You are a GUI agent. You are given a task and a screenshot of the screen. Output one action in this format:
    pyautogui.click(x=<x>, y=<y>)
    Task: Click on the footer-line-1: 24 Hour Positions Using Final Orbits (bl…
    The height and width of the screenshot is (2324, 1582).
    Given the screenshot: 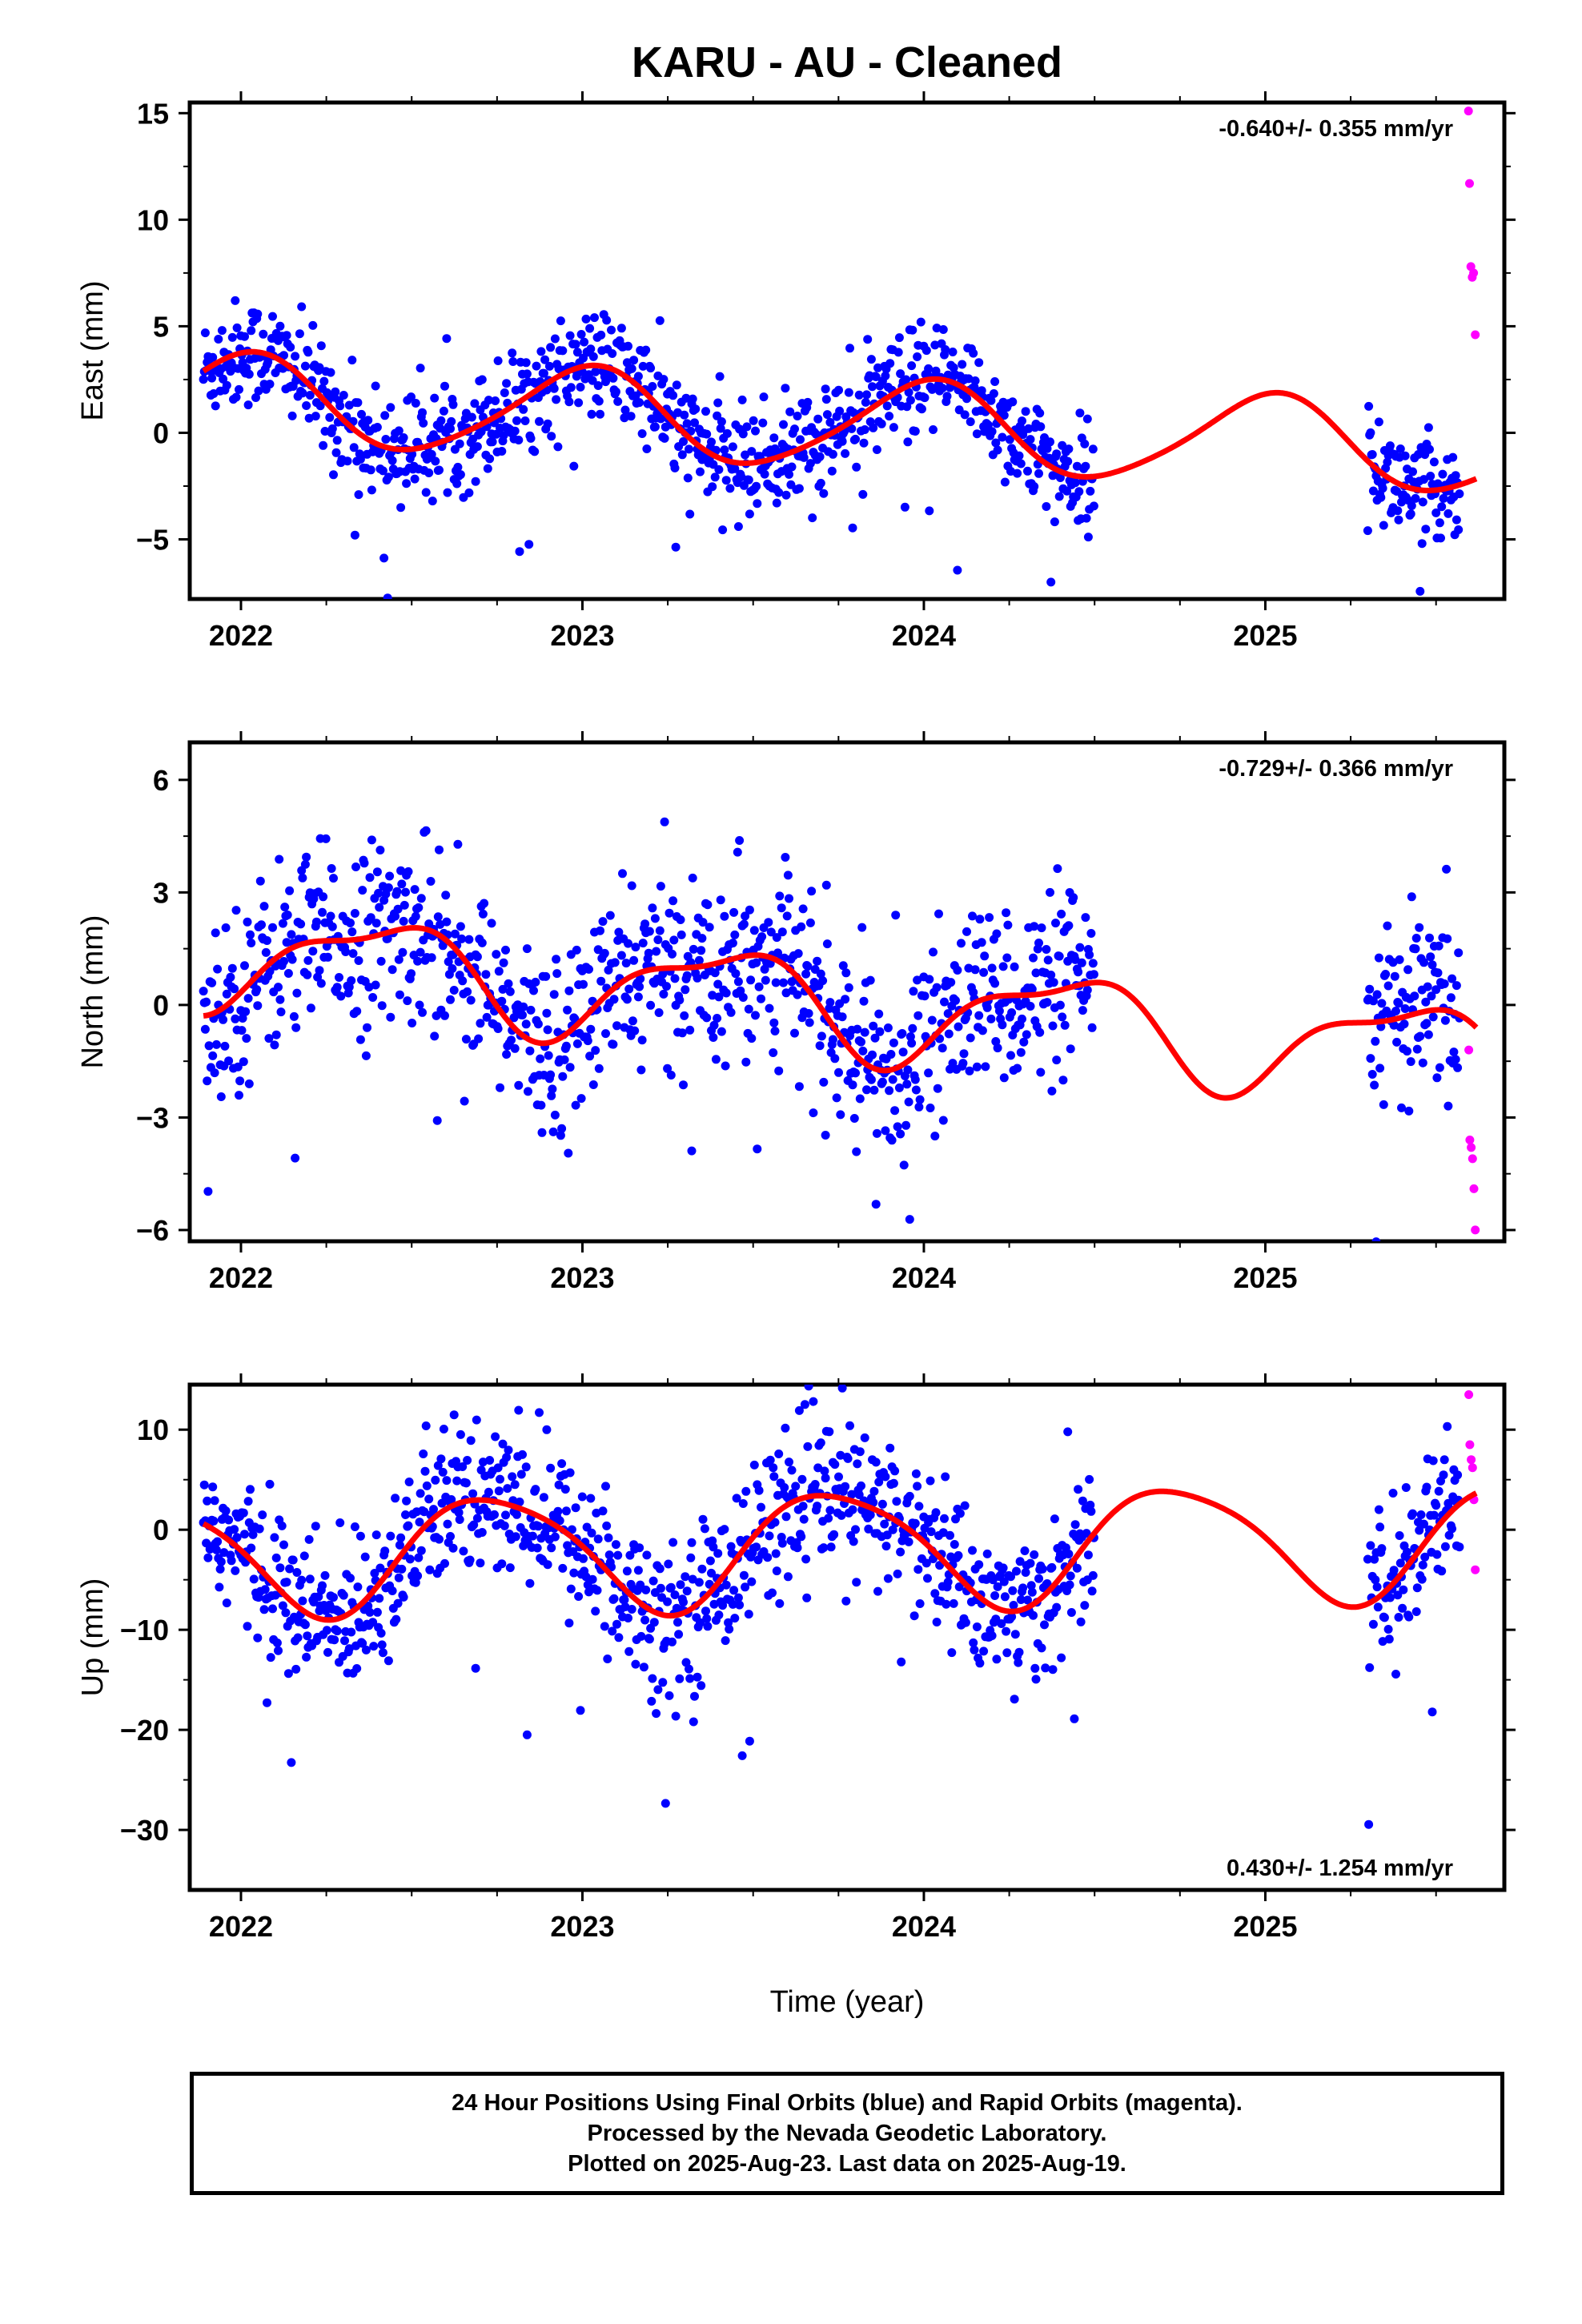 What is the action you would take?
    pyautogui.click(x=847, y=2103)
    